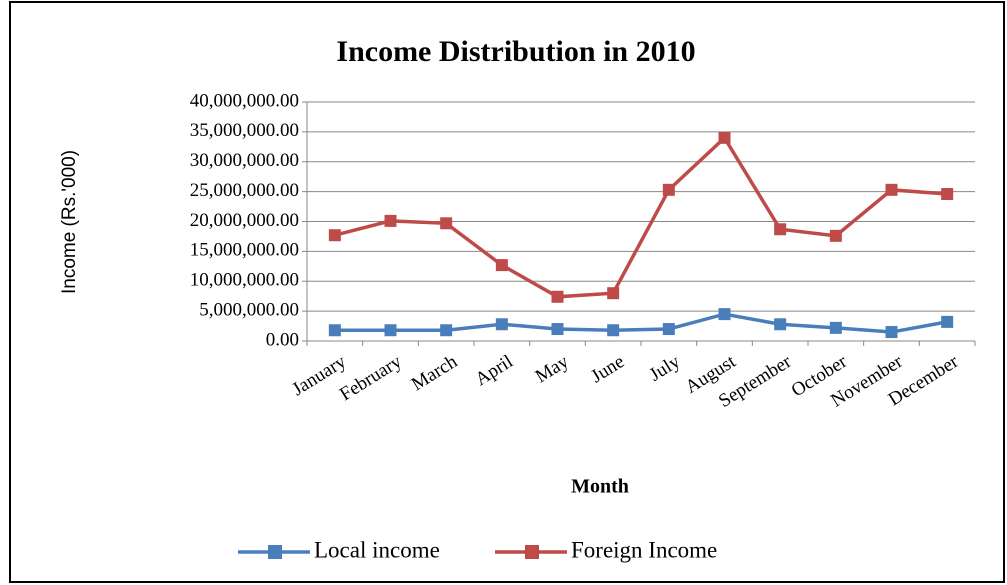 Image resolution: width=1007 pixels, height=585 pixels. Describe the element at coordinates (377, 549) in the screenshot. I see `legend-label: Local income` at that location.